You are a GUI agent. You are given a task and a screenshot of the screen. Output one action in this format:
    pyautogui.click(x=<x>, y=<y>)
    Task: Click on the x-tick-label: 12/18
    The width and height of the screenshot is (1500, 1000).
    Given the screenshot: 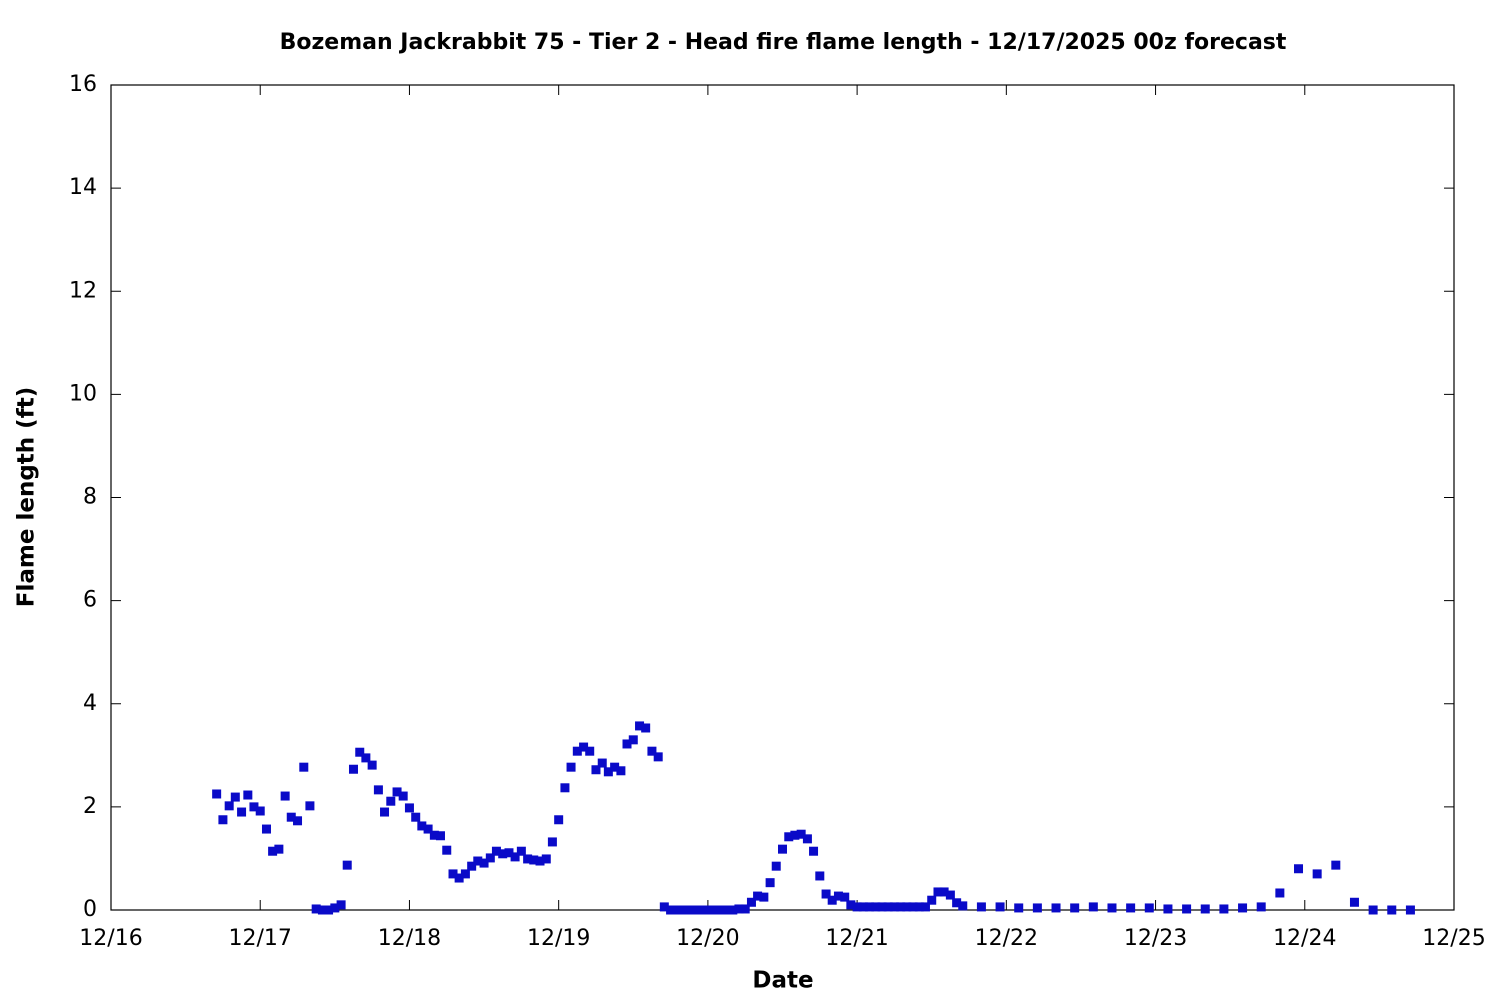 What is the action you would take?
    pyautogui.click(x=409, y=938)
    